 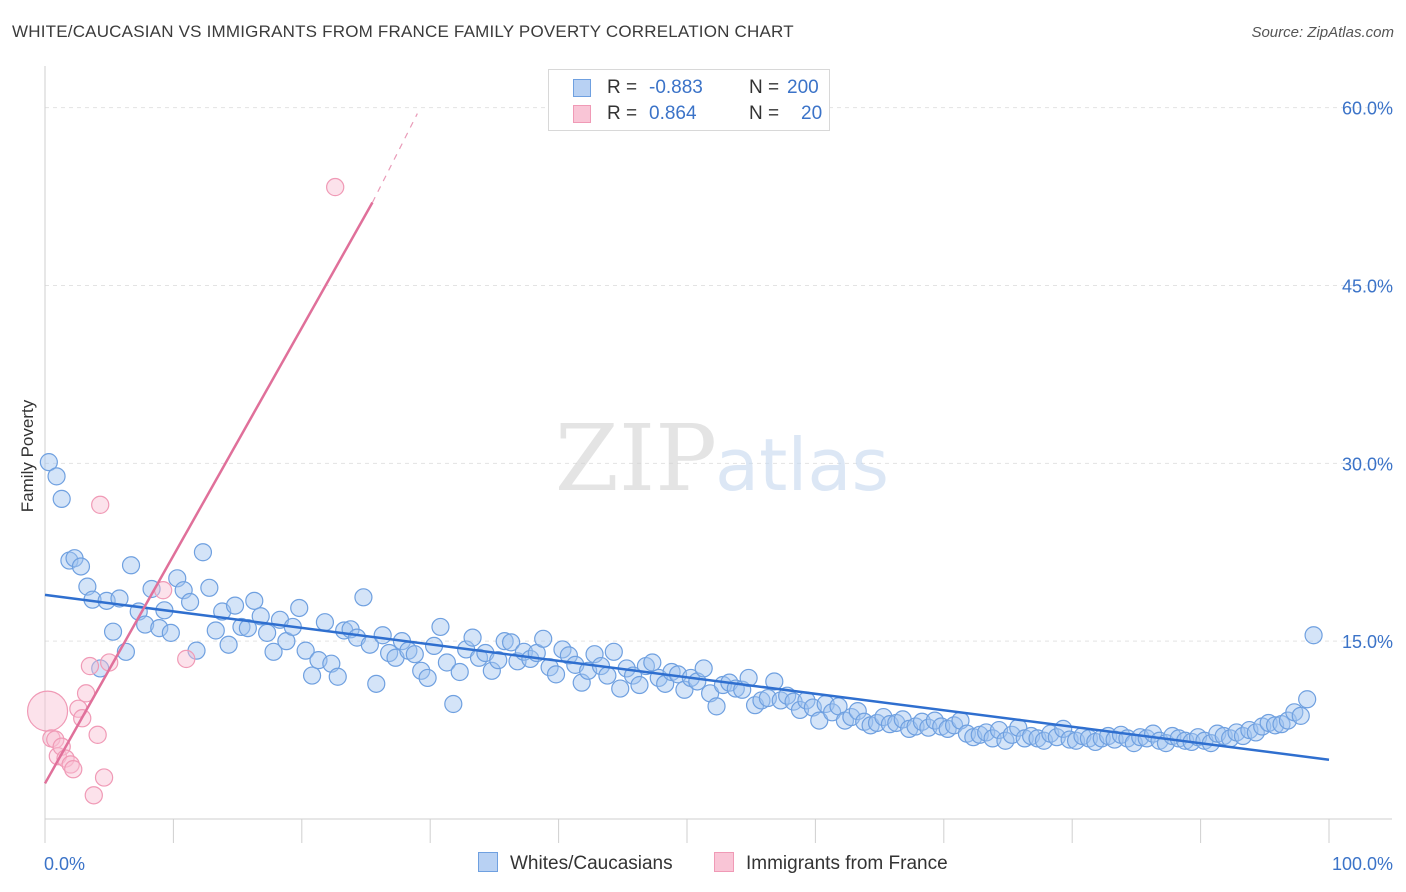 I want to click on watermark: ZIP atlas, so click(x=722, y=458).